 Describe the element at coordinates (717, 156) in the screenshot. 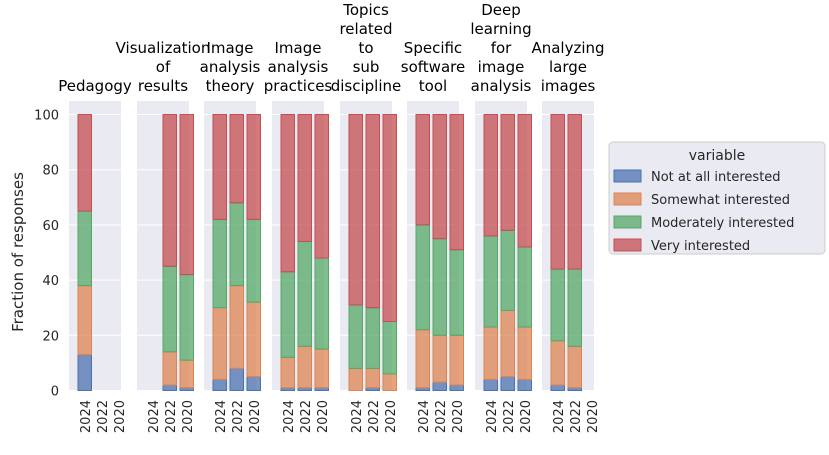

I see `legend-title: variable` at that location.